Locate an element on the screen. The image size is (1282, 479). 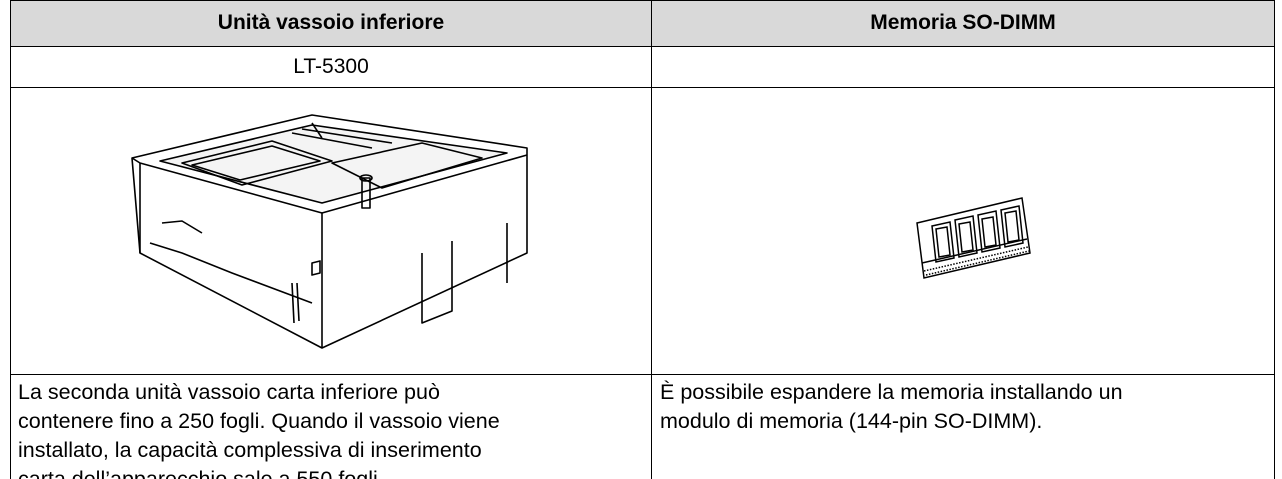
memory-illustration is located at coordinates (973, 238).